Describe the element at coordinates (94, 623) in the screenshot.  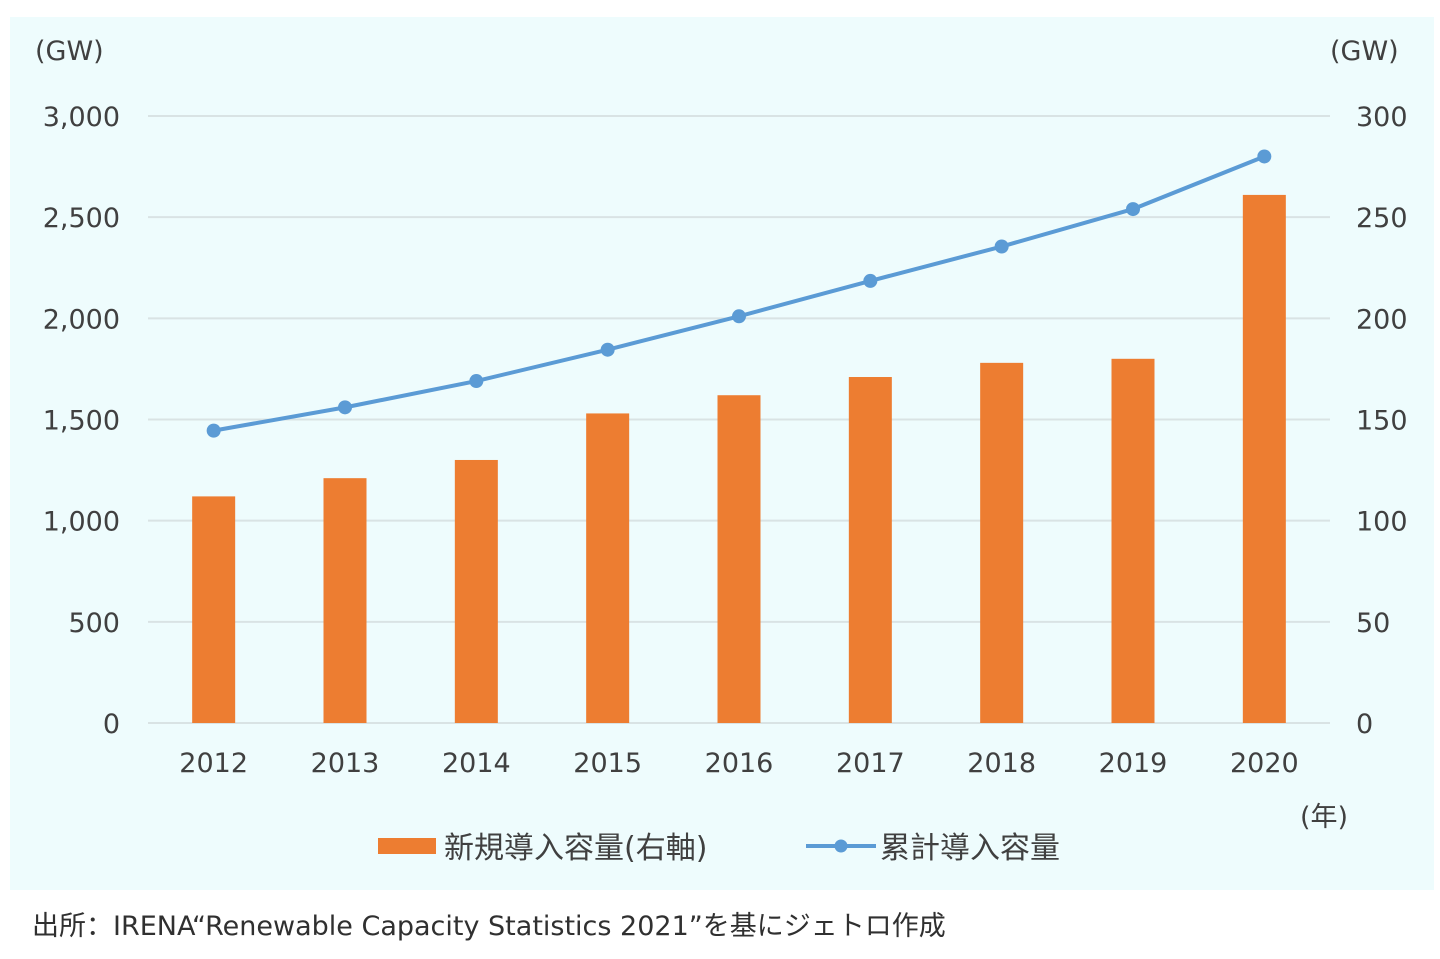
I see `left-tick-label: 500` at that location.